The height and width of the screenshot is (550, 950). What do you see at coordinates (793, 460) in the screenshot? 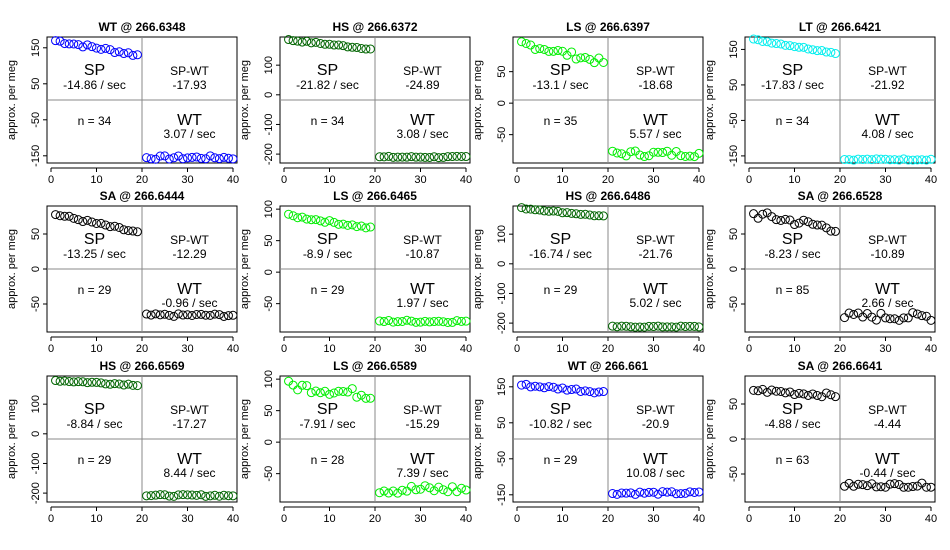
I see `n-count: n = 63` at bounding box center [793, 460].